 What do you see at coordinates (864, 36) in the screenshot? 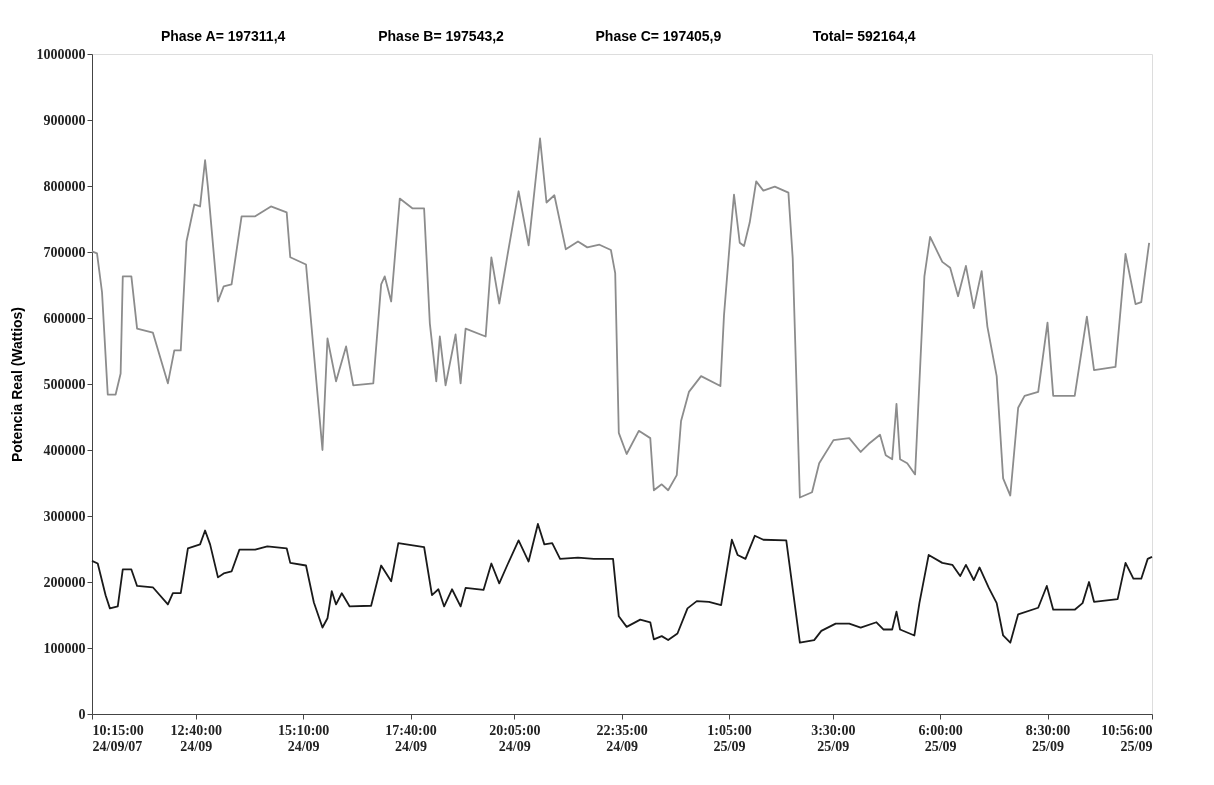
I see `text: Total= 592164,4` at bounding box center [864, 36].